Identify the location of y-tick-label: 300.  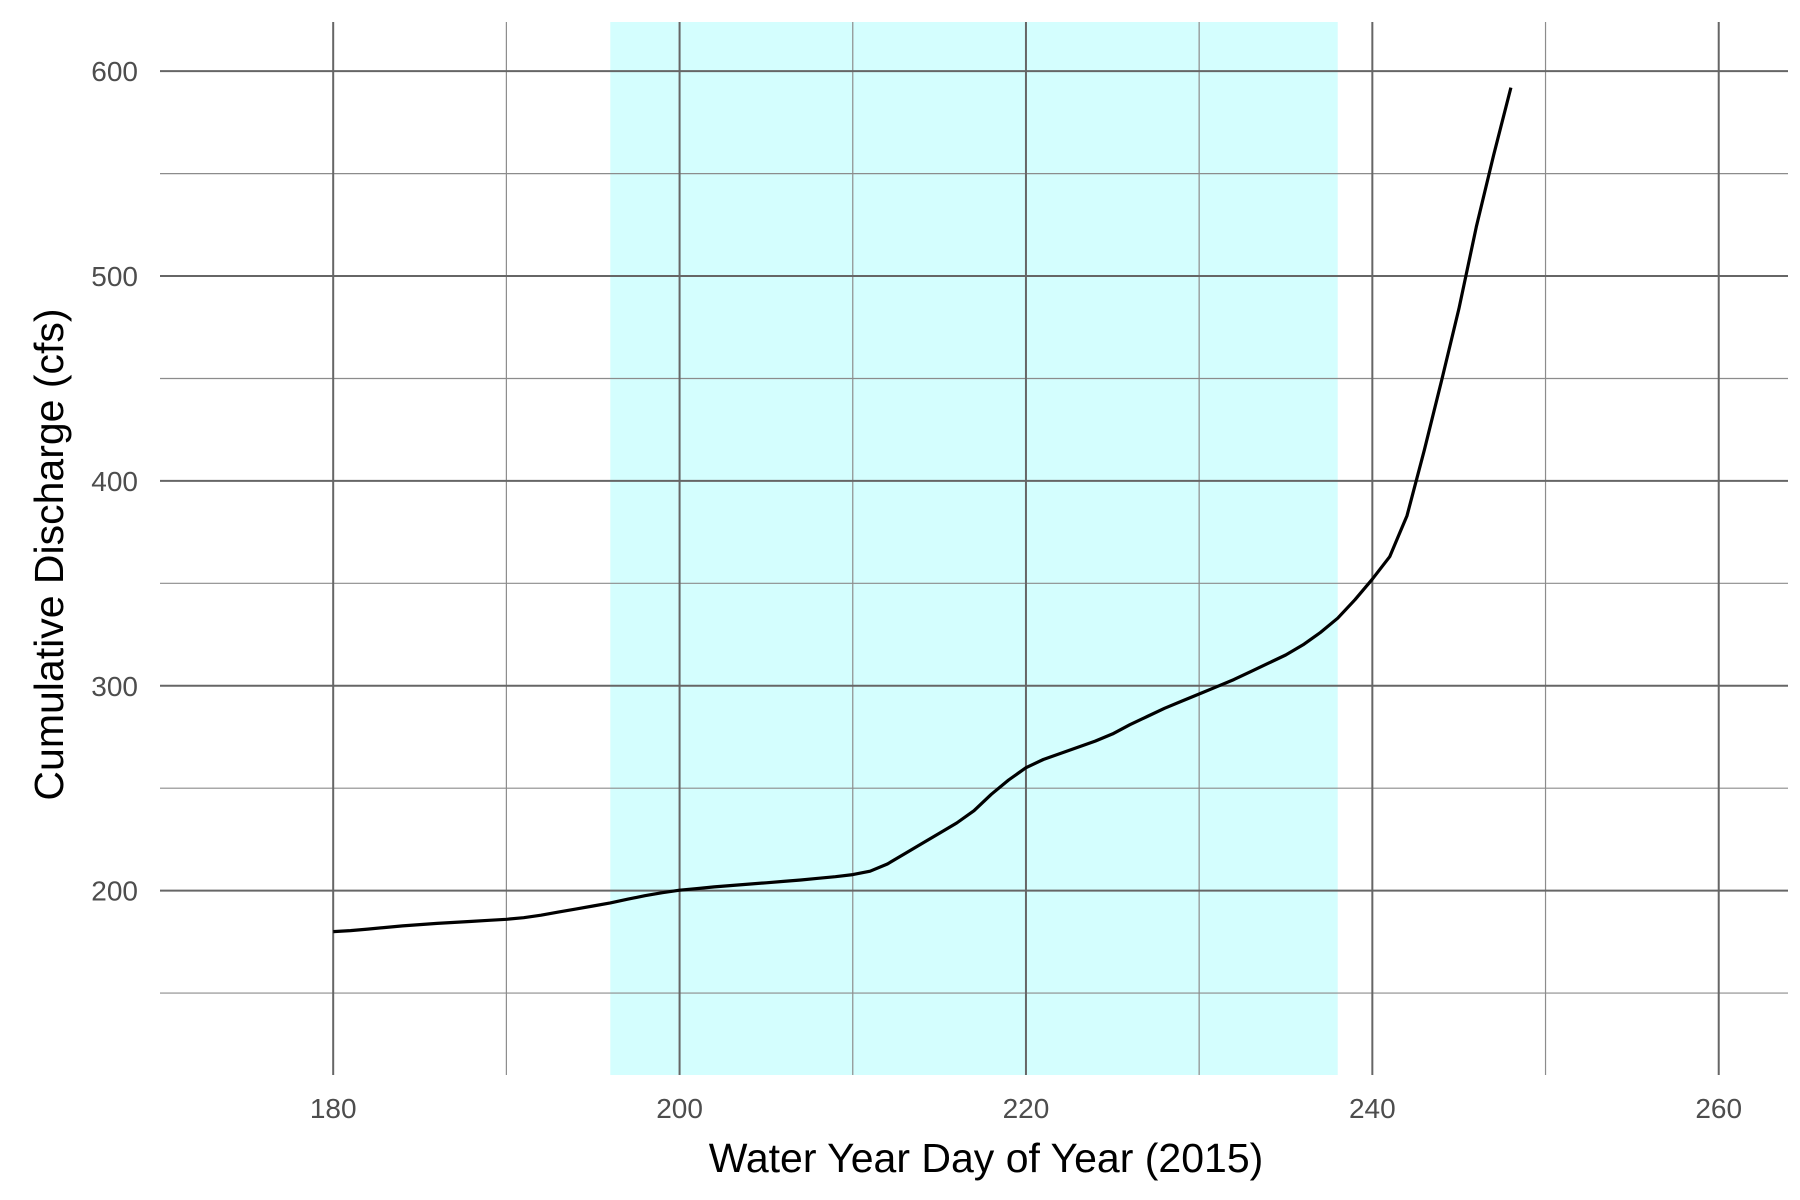
(114, 686).